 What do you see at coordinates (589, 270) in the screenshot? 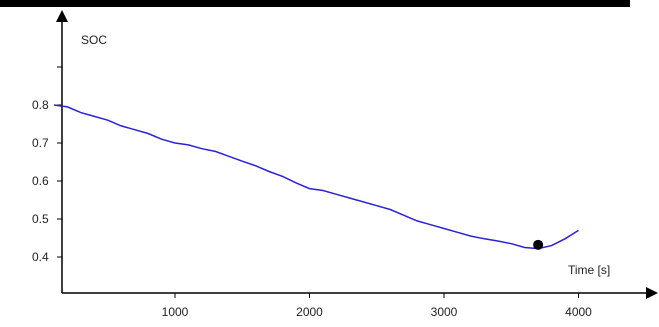
I see `x-axis-label: Time [s]` at bounding box center [589, 270].